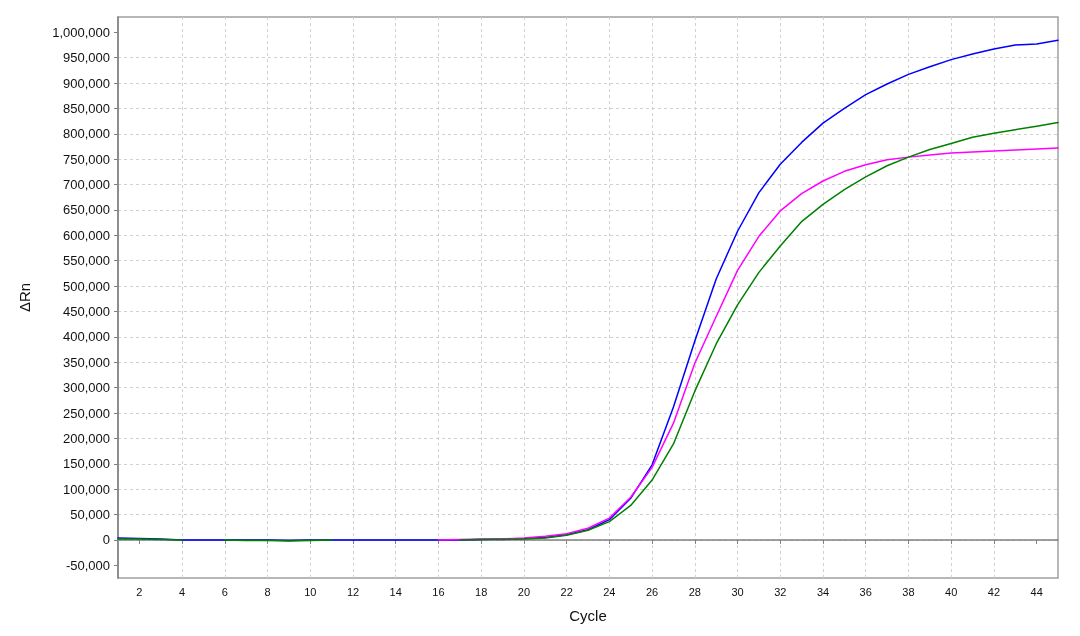 This screenshot has width=1080, height=636. I want to click on y-tick-label: 650,000, so click(86, 210).